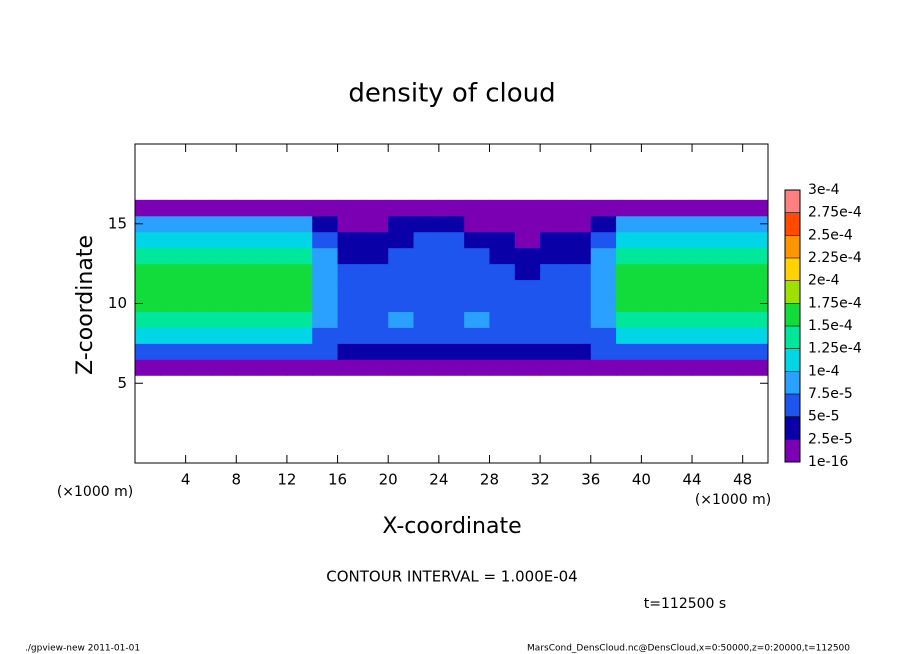 Image resolution: width=904 pixels, height=654 pixels. Describe the element at coordinates (451, 94) in the screenshot. I see `chart-title: density of cloud` at that location.